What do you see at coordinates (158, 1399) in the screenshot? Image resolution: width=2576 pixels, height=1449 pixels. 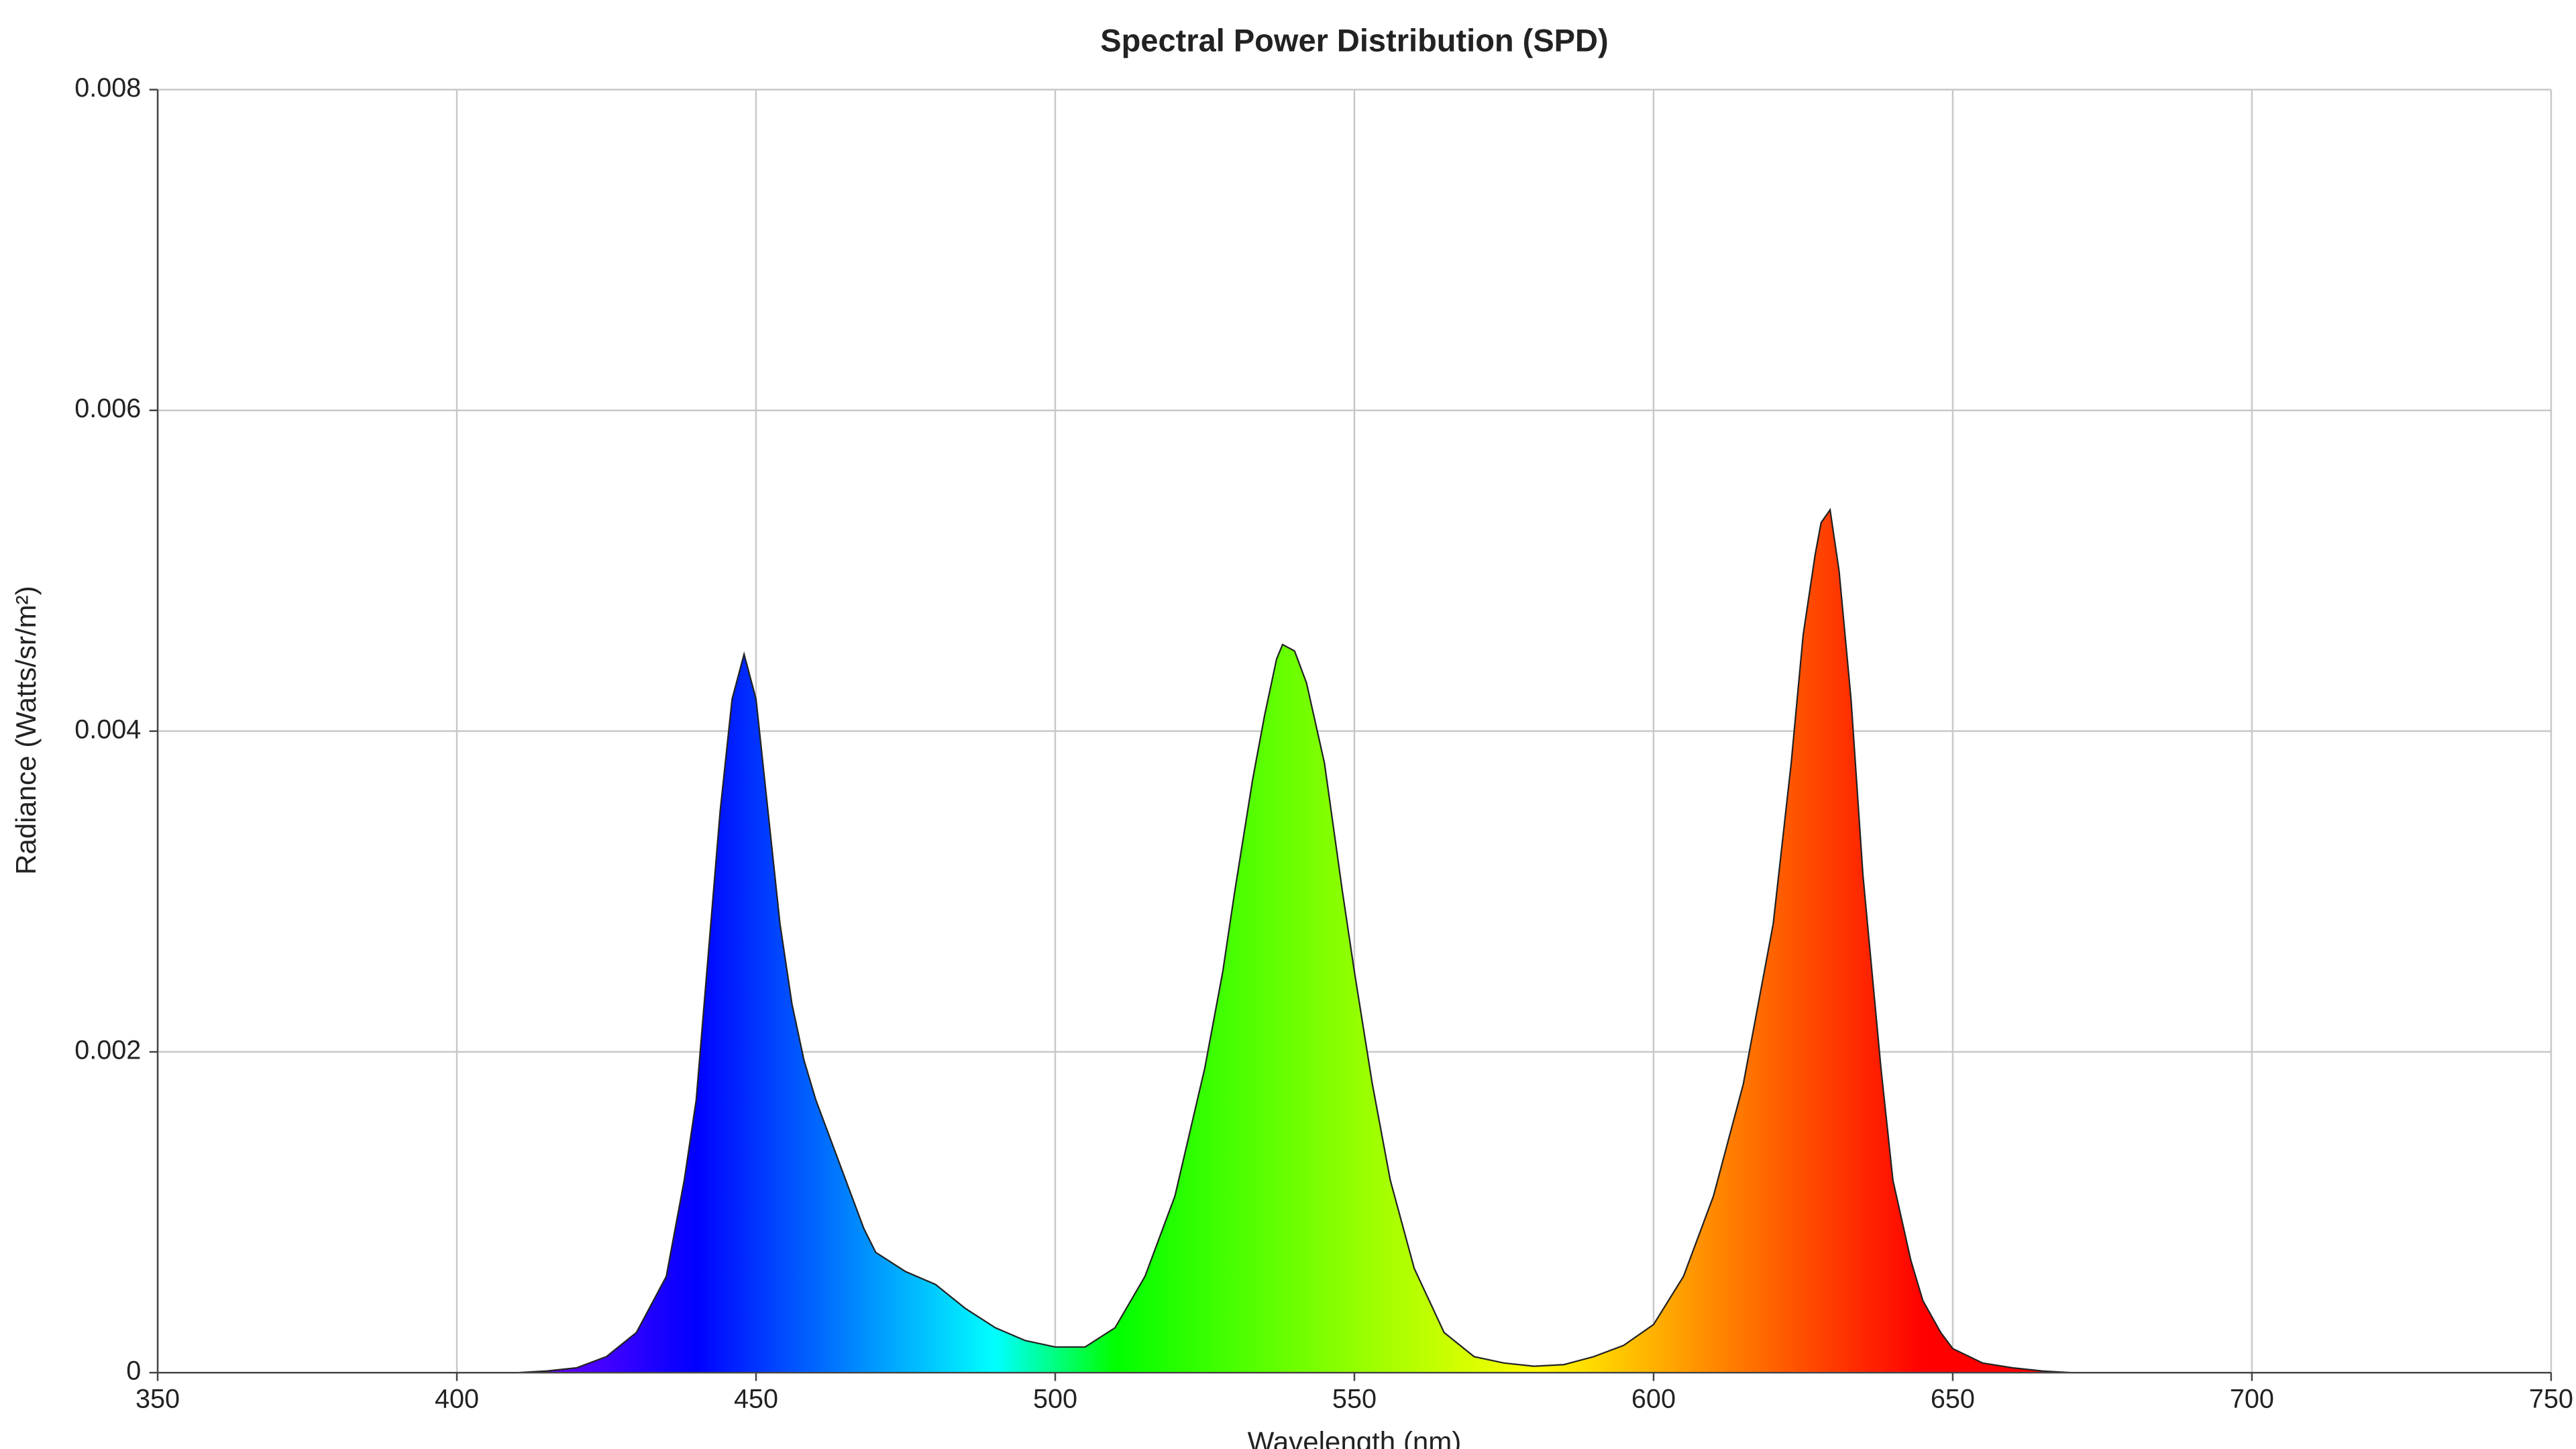 I see `x-tick-label: 350` at bounding box center [158, 1399].